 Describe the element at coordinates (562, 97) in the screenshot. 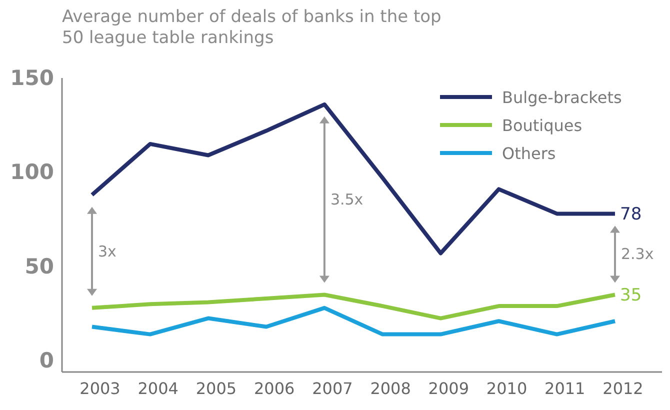

I see `legend-label: Bulge-brackets` at that location.